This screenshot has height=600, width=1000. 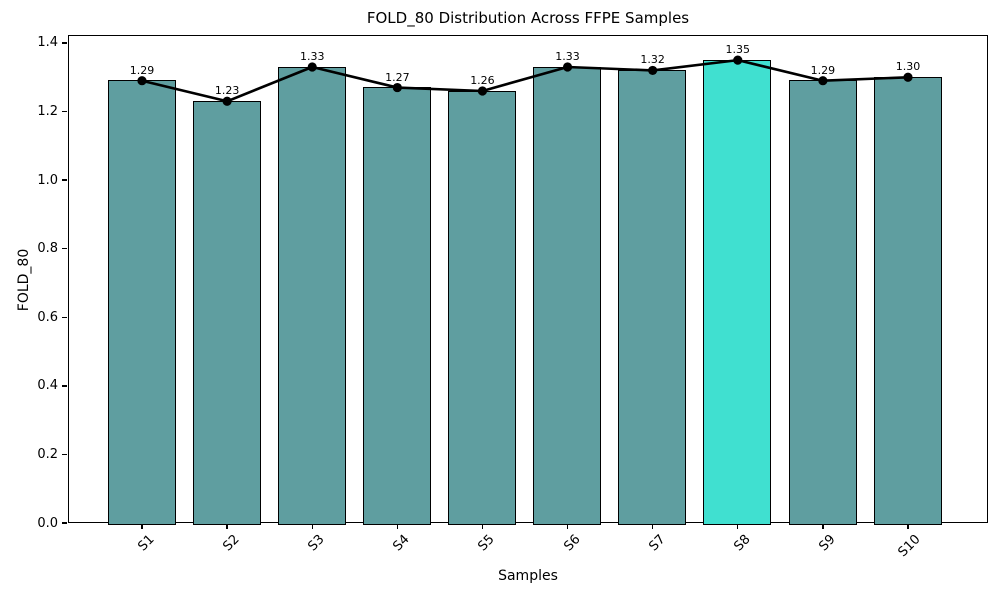 I want to click on value-label-S2: 1.23, so click(x=227, y=91).